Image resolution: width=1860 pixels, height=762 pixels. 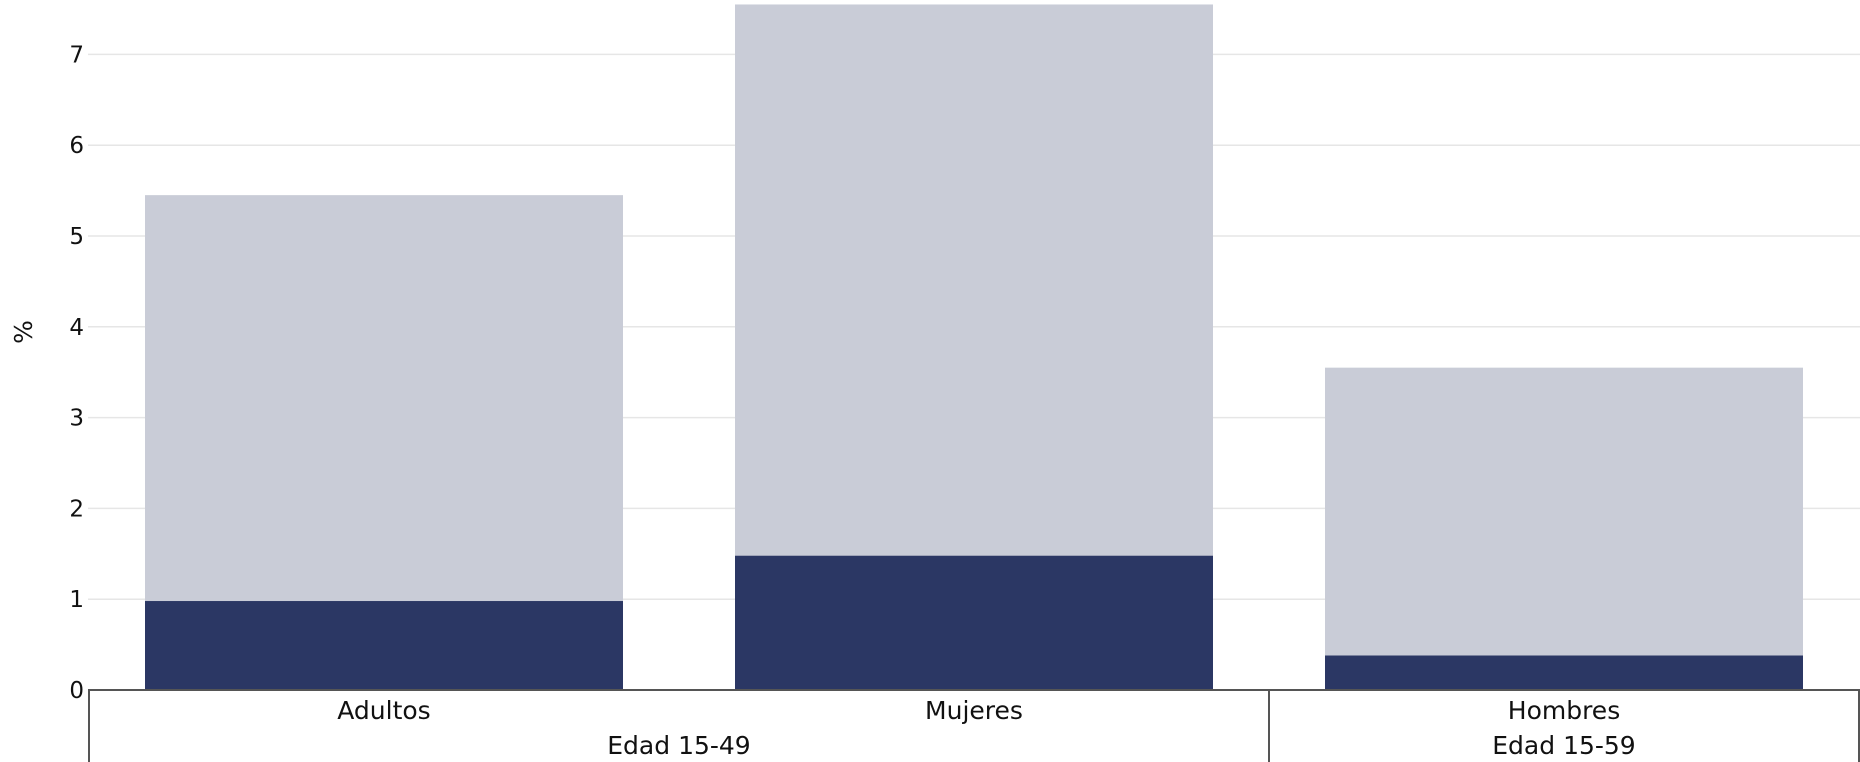 What do you see at coordinates (76, 419) in the screenshot?
I see `y-tick-label-3: 3` at bounding box center [76, 419].